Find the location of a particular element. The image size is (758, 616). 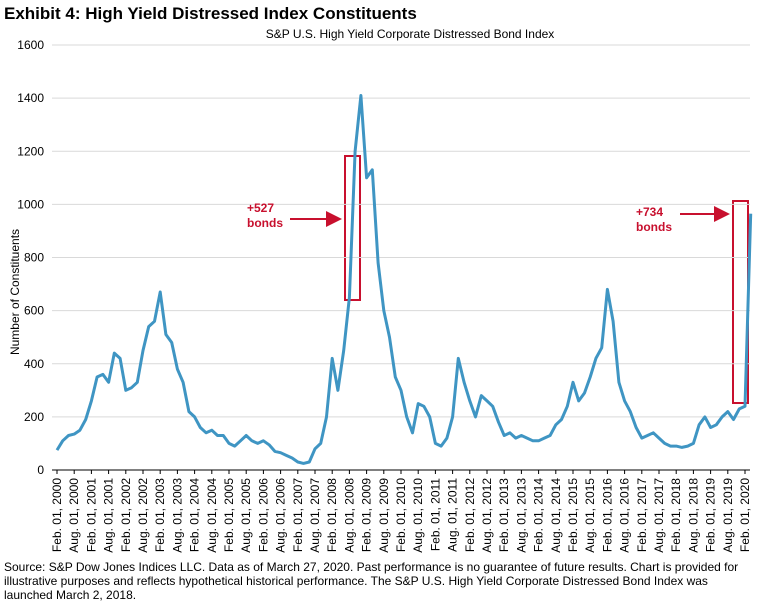

y-tick-label: 1600 is located at coordinates (30, 45).